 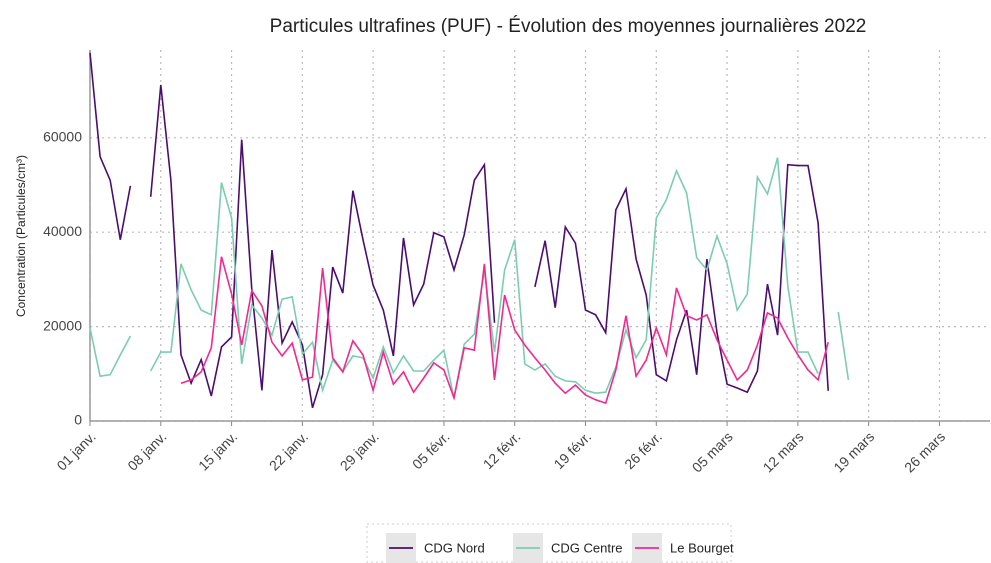 What do you see at coordinates (587, 547) in the screenshot?
I see `legend-label: CDG Centre` at bounding box center [587, 547].